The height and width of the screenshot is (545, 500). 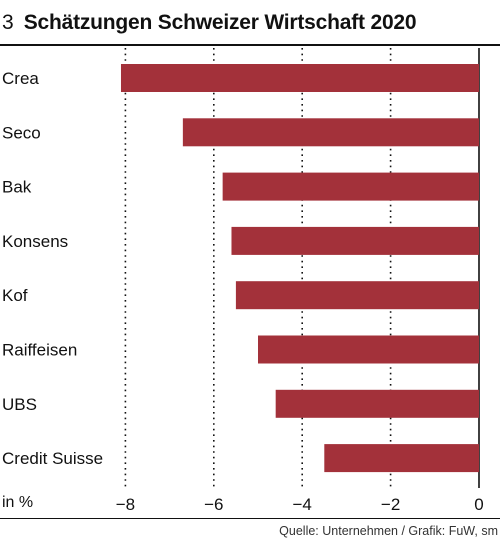 What do you see at coordinates (250, 518) in the screenshot?
I see `bottom-rule` at bounding box center [250, 518].